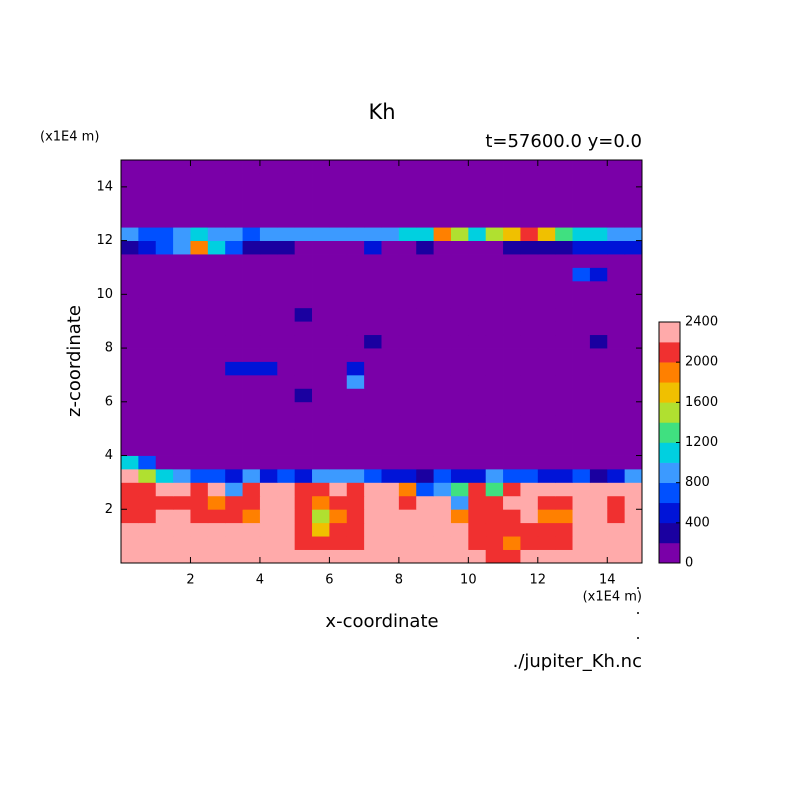  Describe the element at coordinates (669, 352) in the screenshot. I see `colorbar-band` at that location.